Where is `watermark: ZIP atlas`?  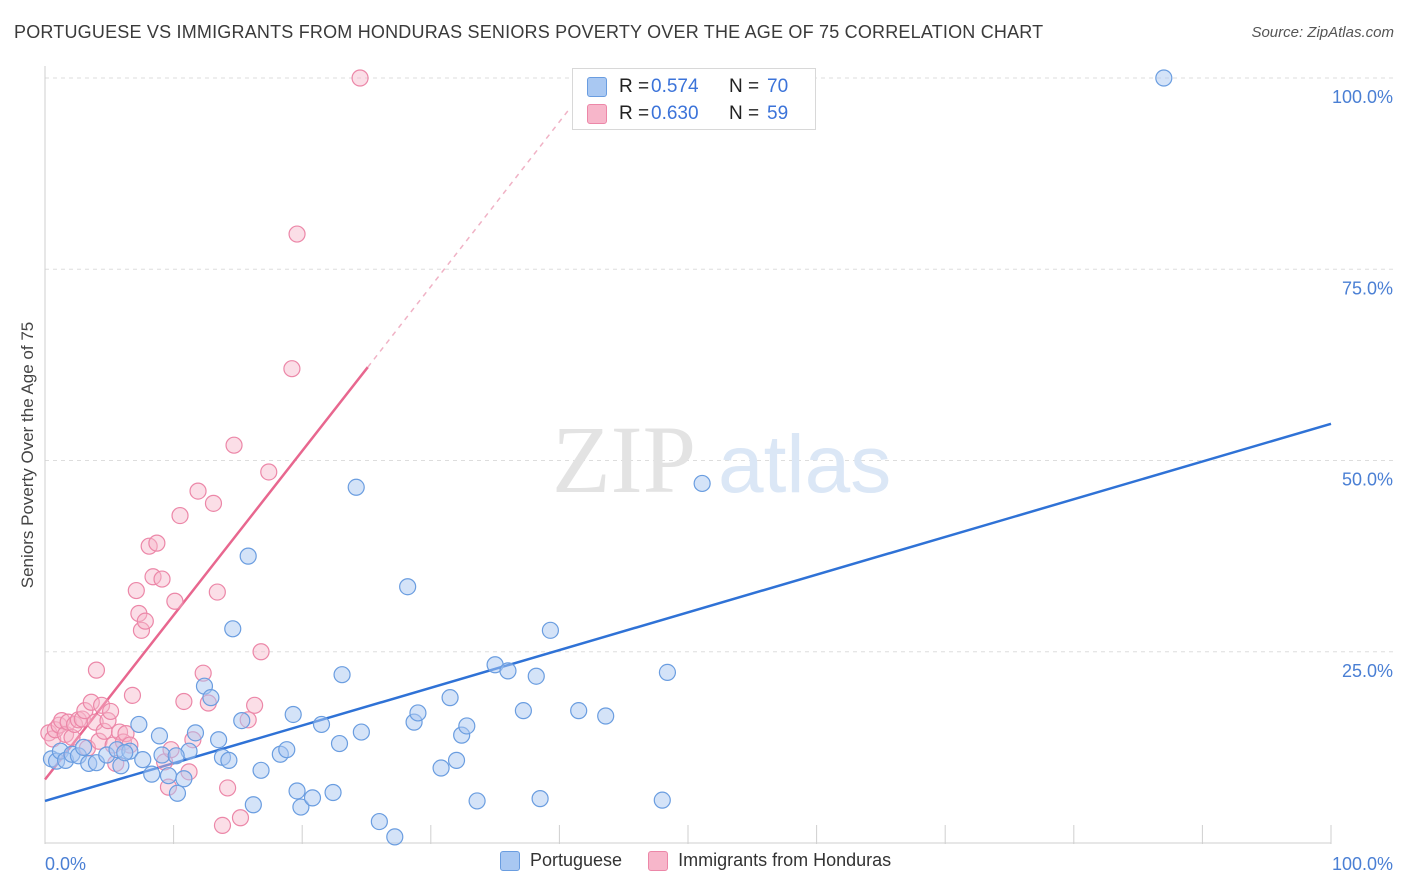
watermark: ZIP atlas is located at coordinates (721, 459).